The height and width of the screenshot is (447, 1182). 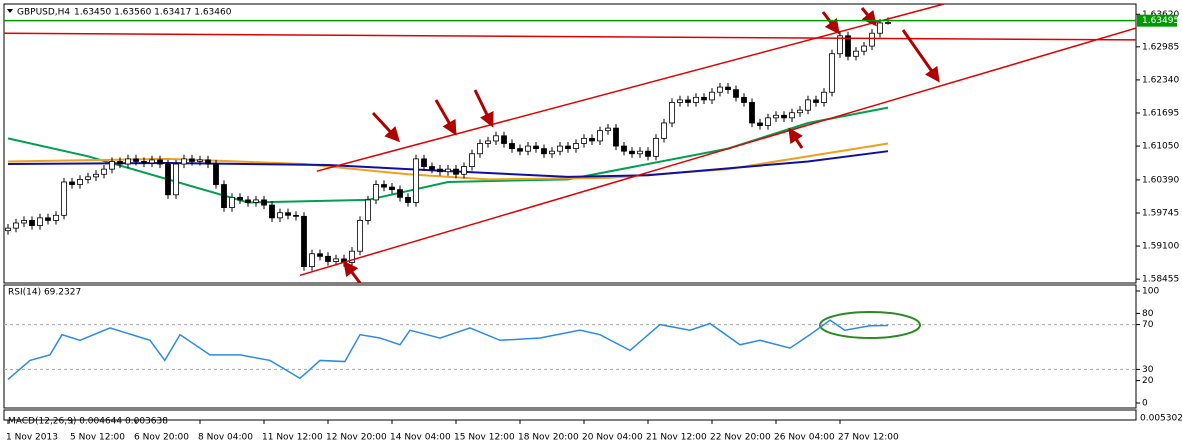 I want to click on x-tick-label: 5 Nov 12:00, so click(x=97, y=438).